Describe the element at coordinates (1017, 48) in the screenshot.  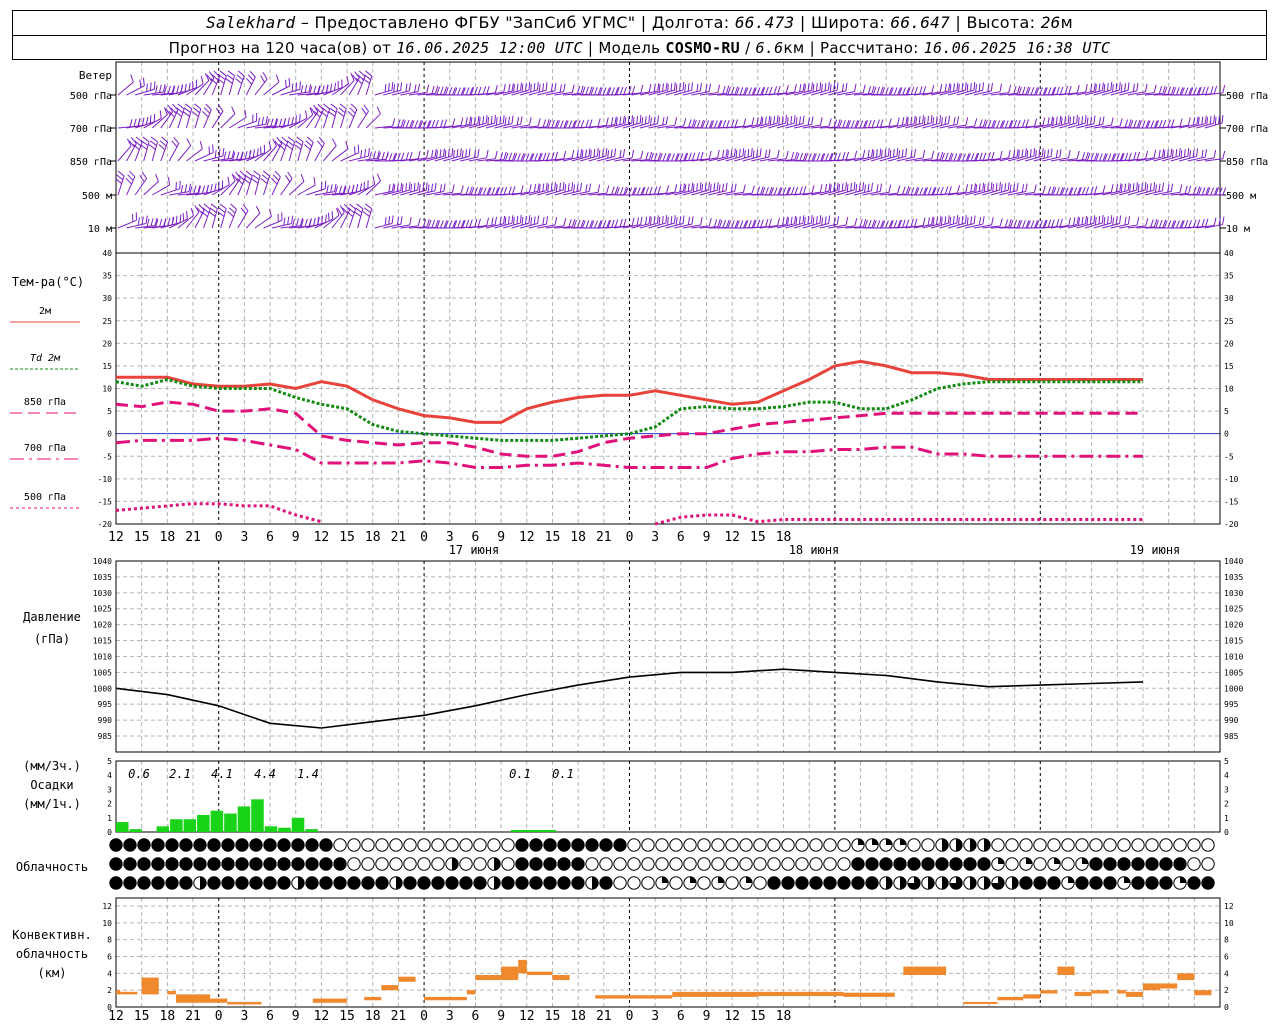
I see `calc-time: 16.06.2025 16:38 UTC` at that location.